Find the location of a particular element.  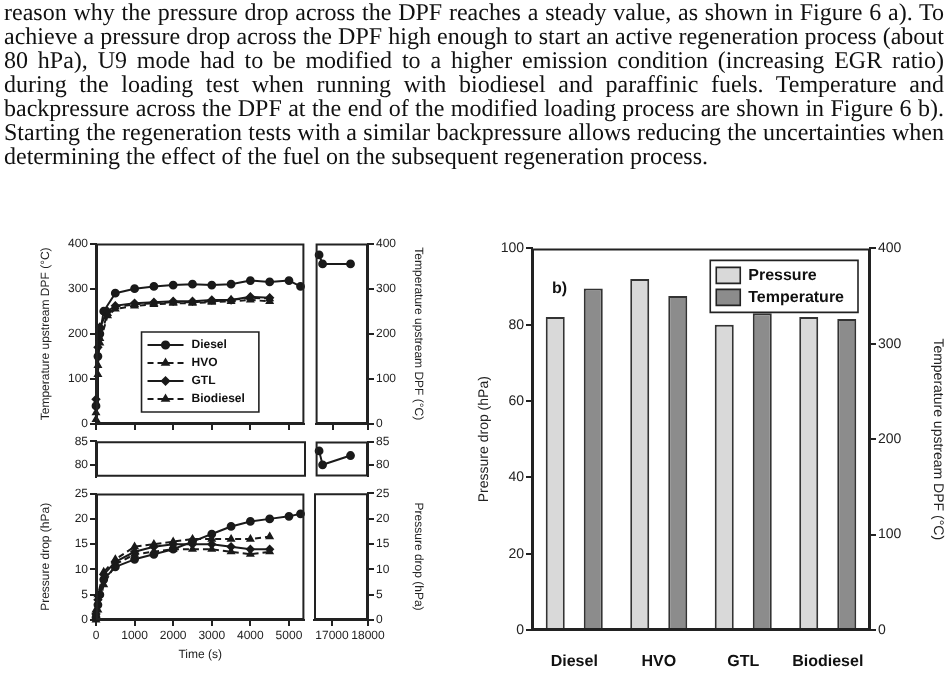

x-tick-label: GTL is located at coordinates (743, 661).